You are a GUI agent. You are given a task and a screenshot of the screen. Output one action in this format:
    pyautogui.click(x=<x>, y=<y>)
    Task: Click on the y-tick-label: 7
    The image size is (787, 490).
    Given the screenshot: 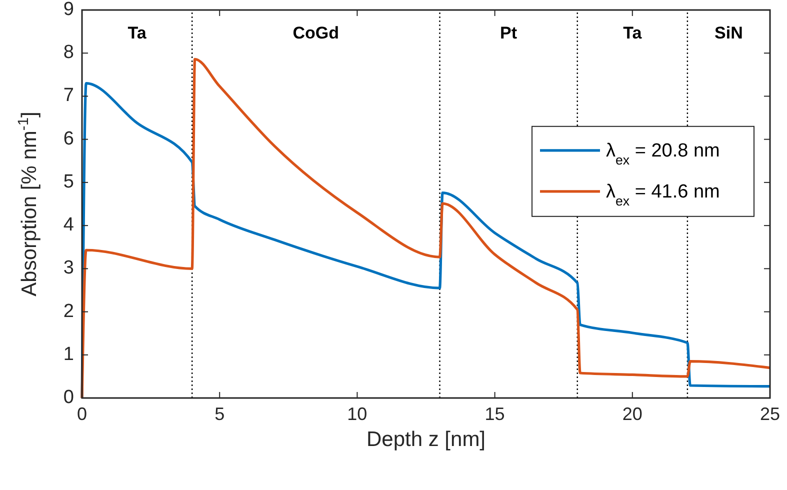 What is the action you would take?
    pyautogui.click(x=68, y=95)
    